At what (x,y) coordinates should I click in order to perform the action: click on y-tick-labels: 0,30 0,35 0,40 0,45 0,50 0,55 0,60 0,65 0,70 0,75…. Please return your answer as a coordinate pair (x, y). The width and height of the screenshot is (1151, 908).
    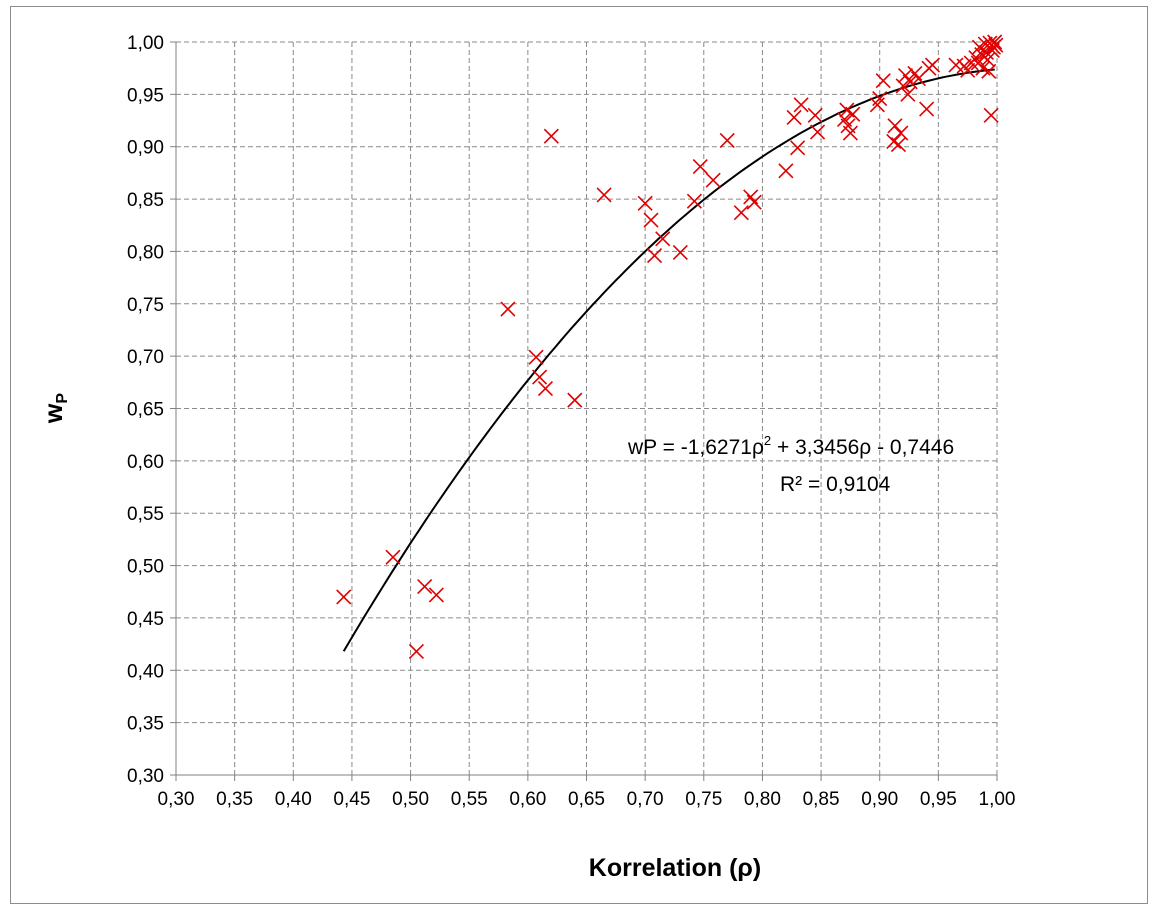
    Looking at the image, I should click on (145, 410).